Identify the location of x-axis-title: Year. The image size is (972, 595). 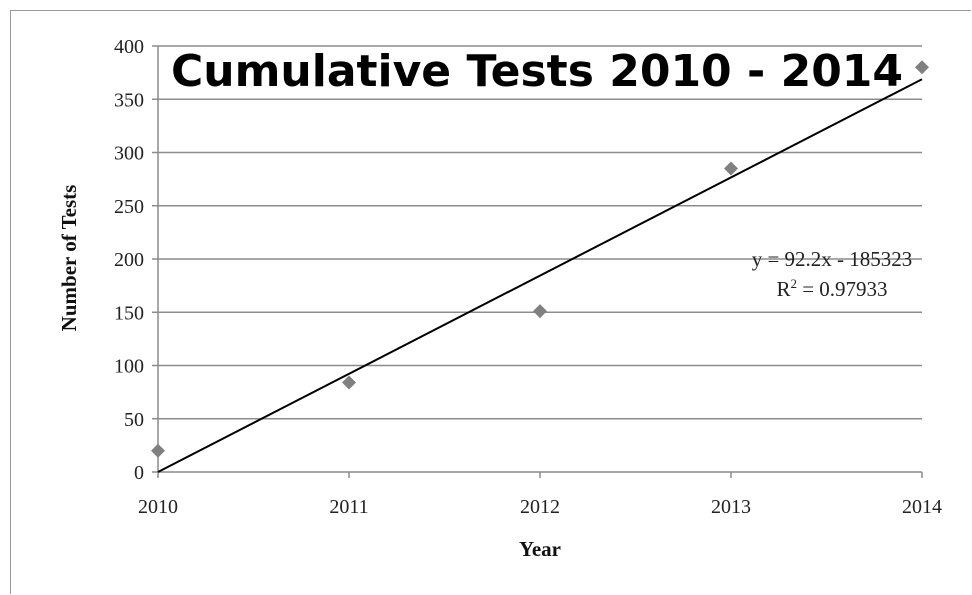
(540, 549).